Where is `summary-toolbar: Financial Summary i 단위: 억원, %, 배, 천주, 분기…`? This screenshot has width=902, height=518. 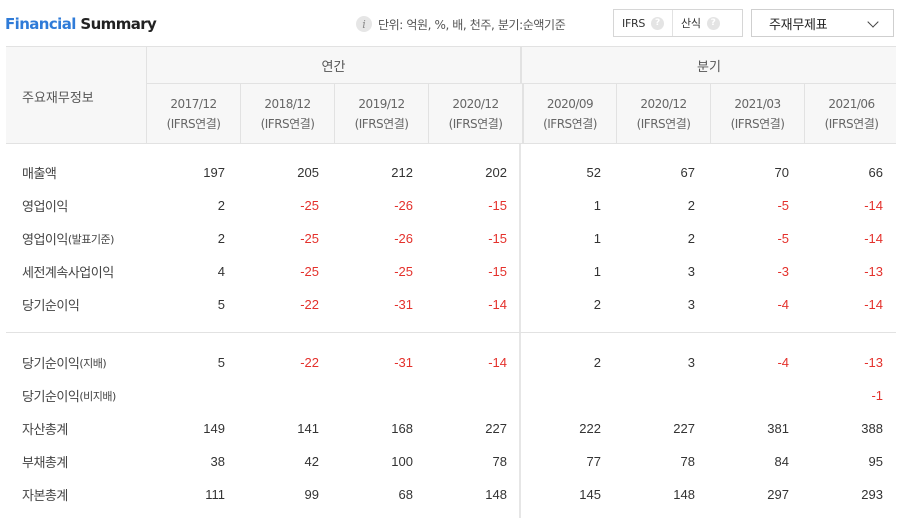 summary-toolbar: Financial Summary i 단위: 억원, %, 배, 천주, 분기… is located at coordinates (451, 23).